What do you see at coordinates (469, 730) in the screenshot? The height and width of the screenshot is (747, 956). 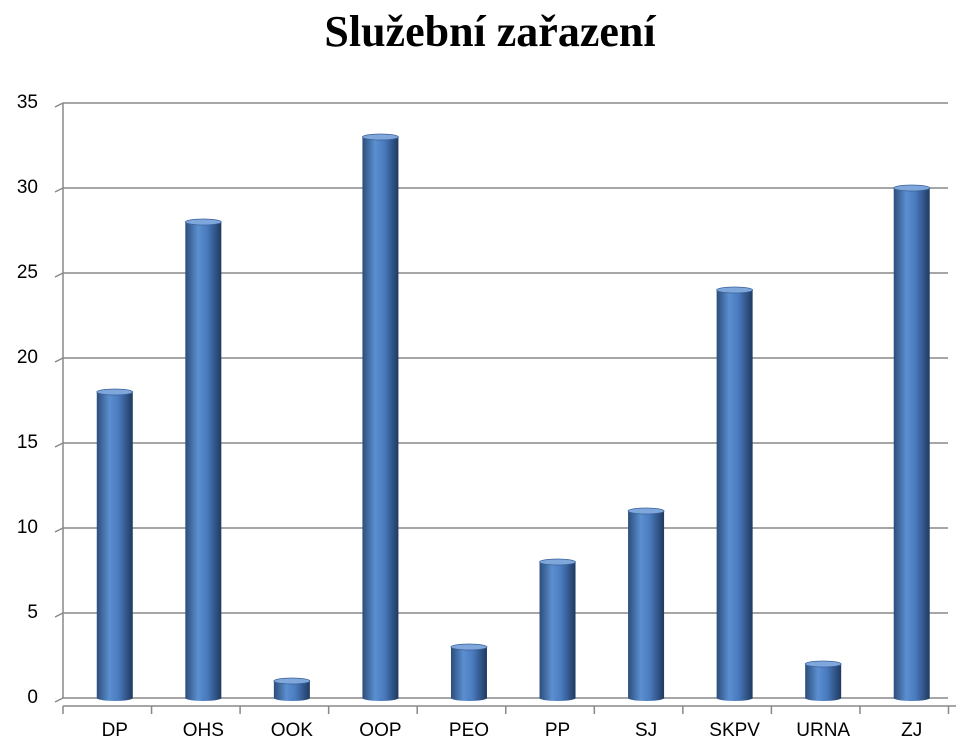 I see `x-tick-label: PEO` at bounding box center [469, 730].